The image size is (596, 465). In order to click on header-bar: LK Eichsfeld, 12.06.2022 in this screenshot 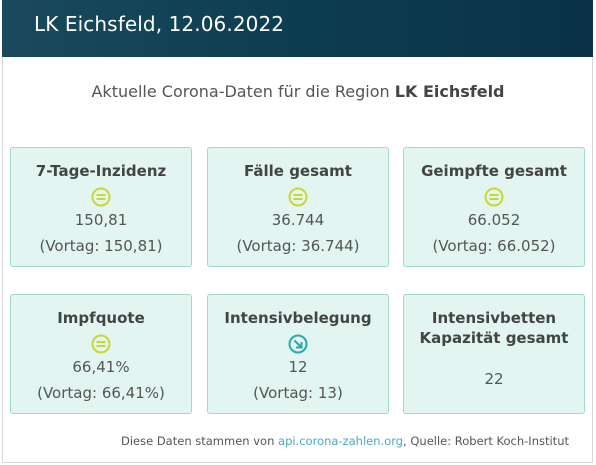, I will do `click(297, 28)`.